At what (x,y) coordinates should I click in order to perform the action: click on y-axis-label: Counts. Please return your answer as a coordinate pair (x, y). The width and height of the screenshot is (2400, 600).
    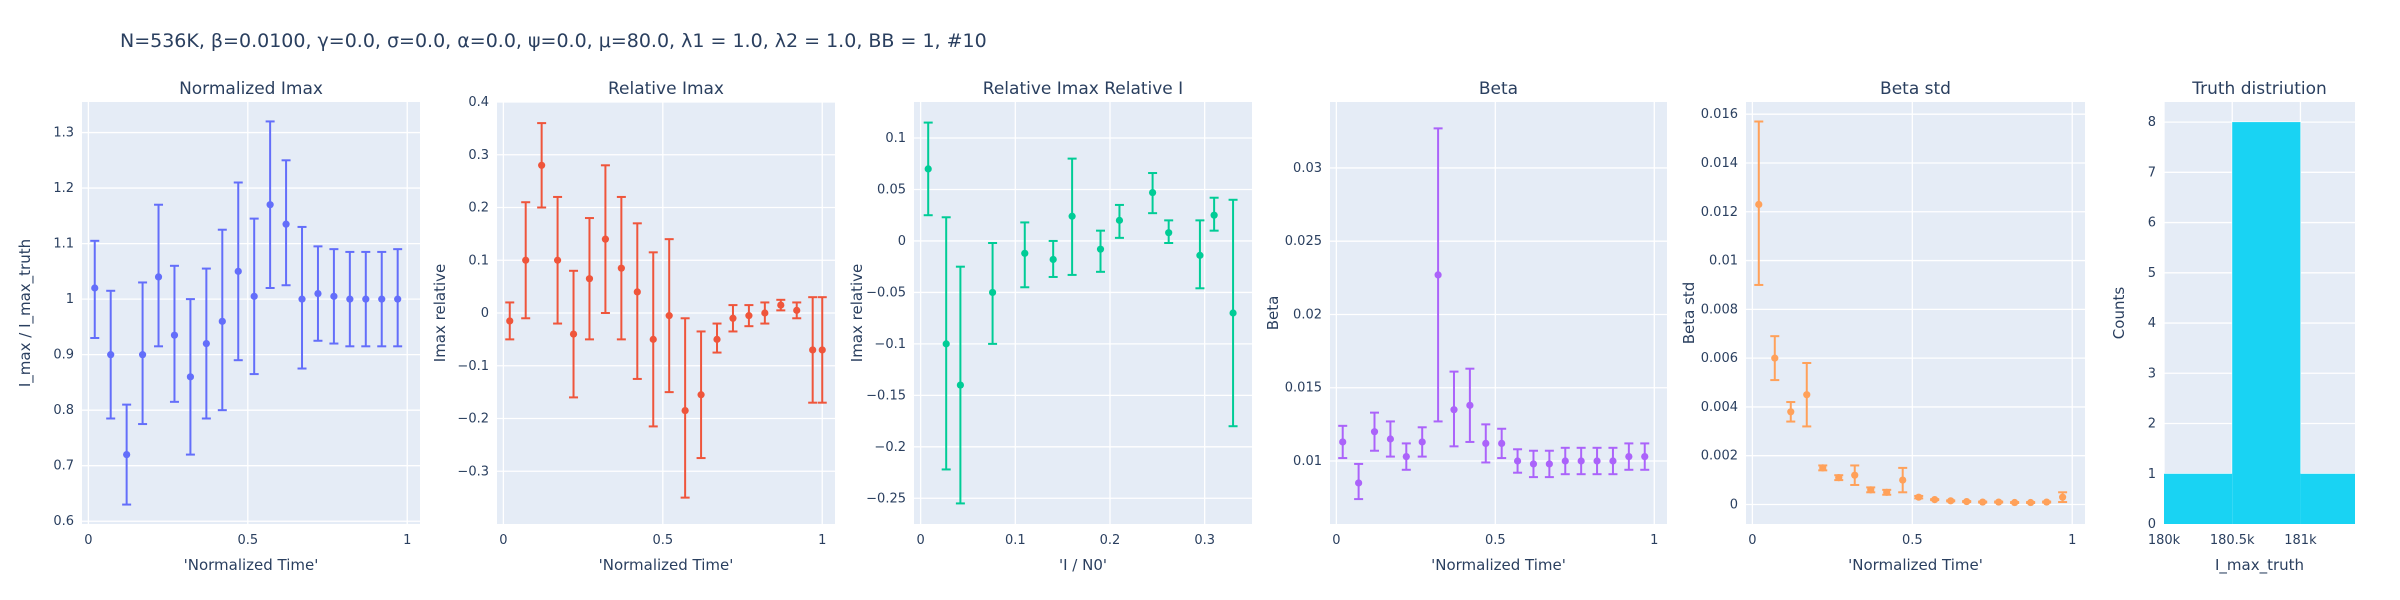
    Looking at the image, I should click on (2119, 313).